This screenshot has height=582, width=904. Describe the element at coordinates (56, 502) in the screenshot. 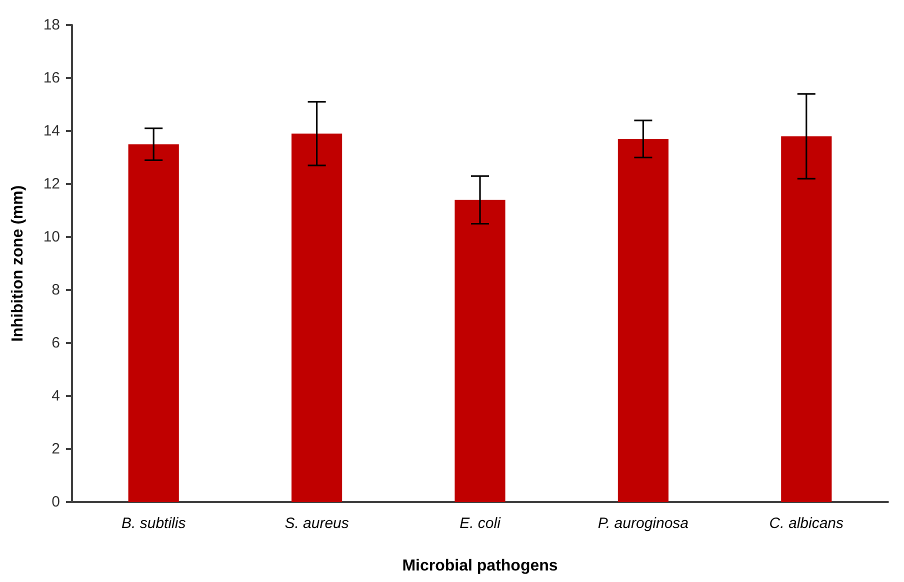

I see `y-tick-label: 0` at that location.